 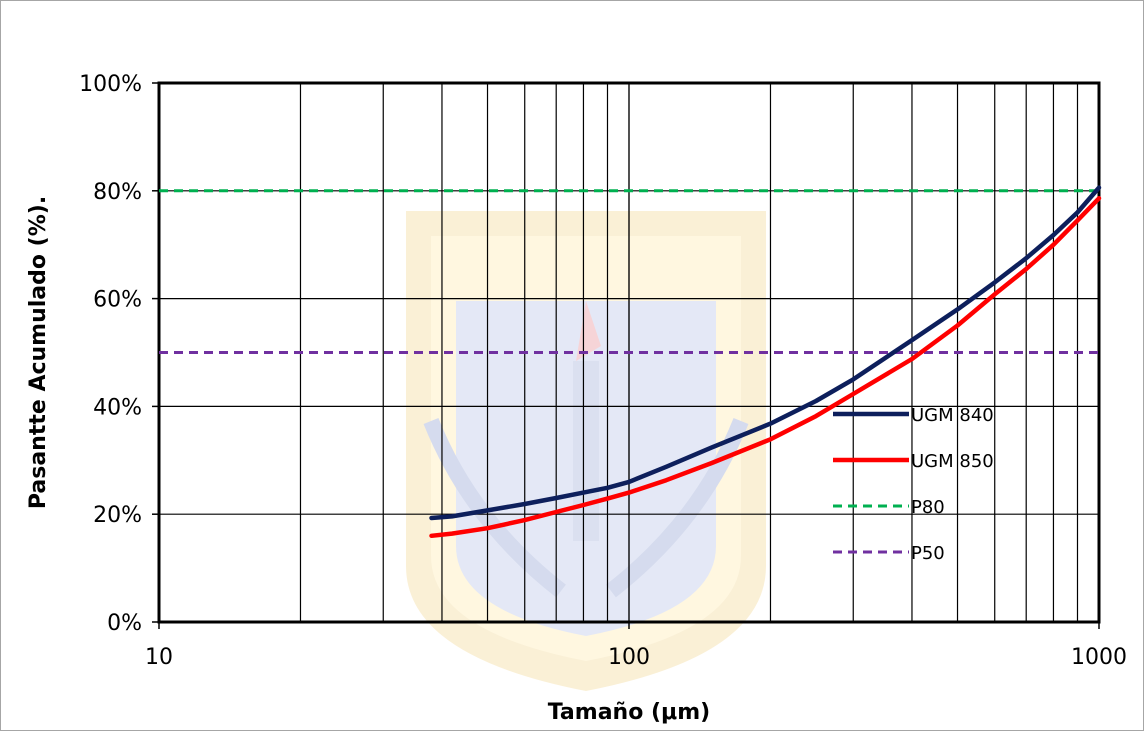 I want to click on legend-label: UGM 840, so click(x=952, y=415).